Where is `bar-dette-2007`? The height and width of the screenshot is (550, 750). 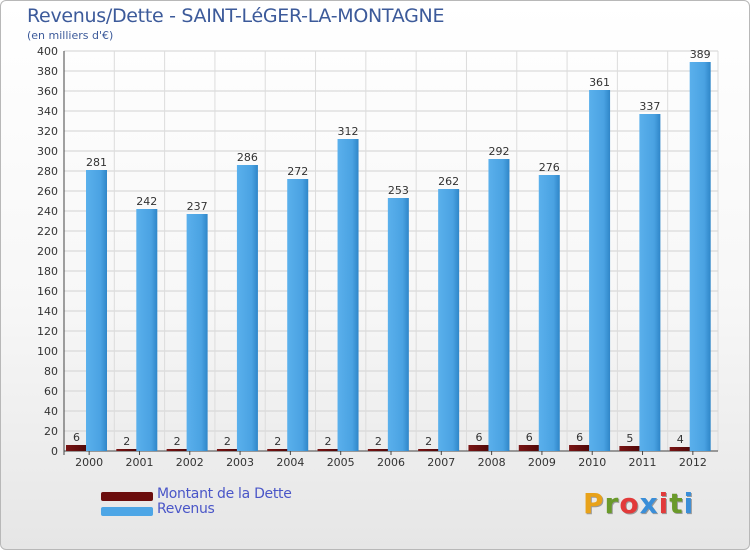 bar-dette-2007 is located at coordinates (429, 450).